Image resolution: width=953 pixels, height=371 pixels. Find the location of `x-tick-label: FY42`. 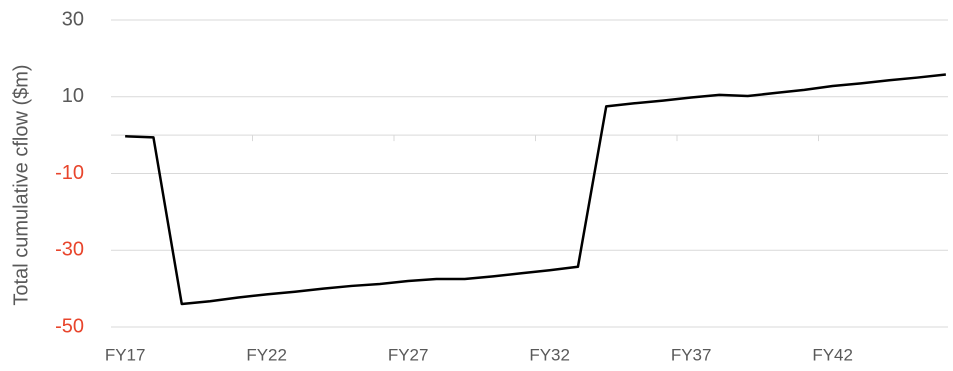

x-tick-label: FY42 is located at coordinates (832, 354).